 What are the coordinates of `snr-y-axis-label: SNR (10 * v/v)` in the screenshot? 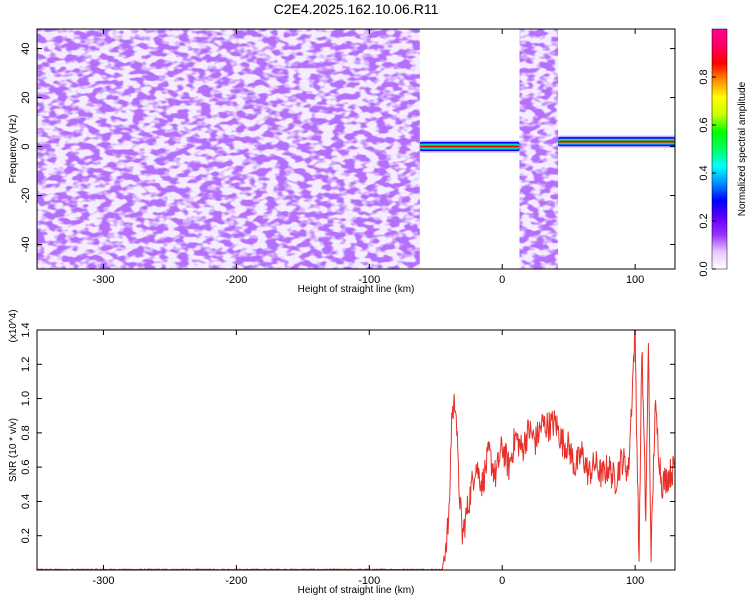 It's located at (13, 450).